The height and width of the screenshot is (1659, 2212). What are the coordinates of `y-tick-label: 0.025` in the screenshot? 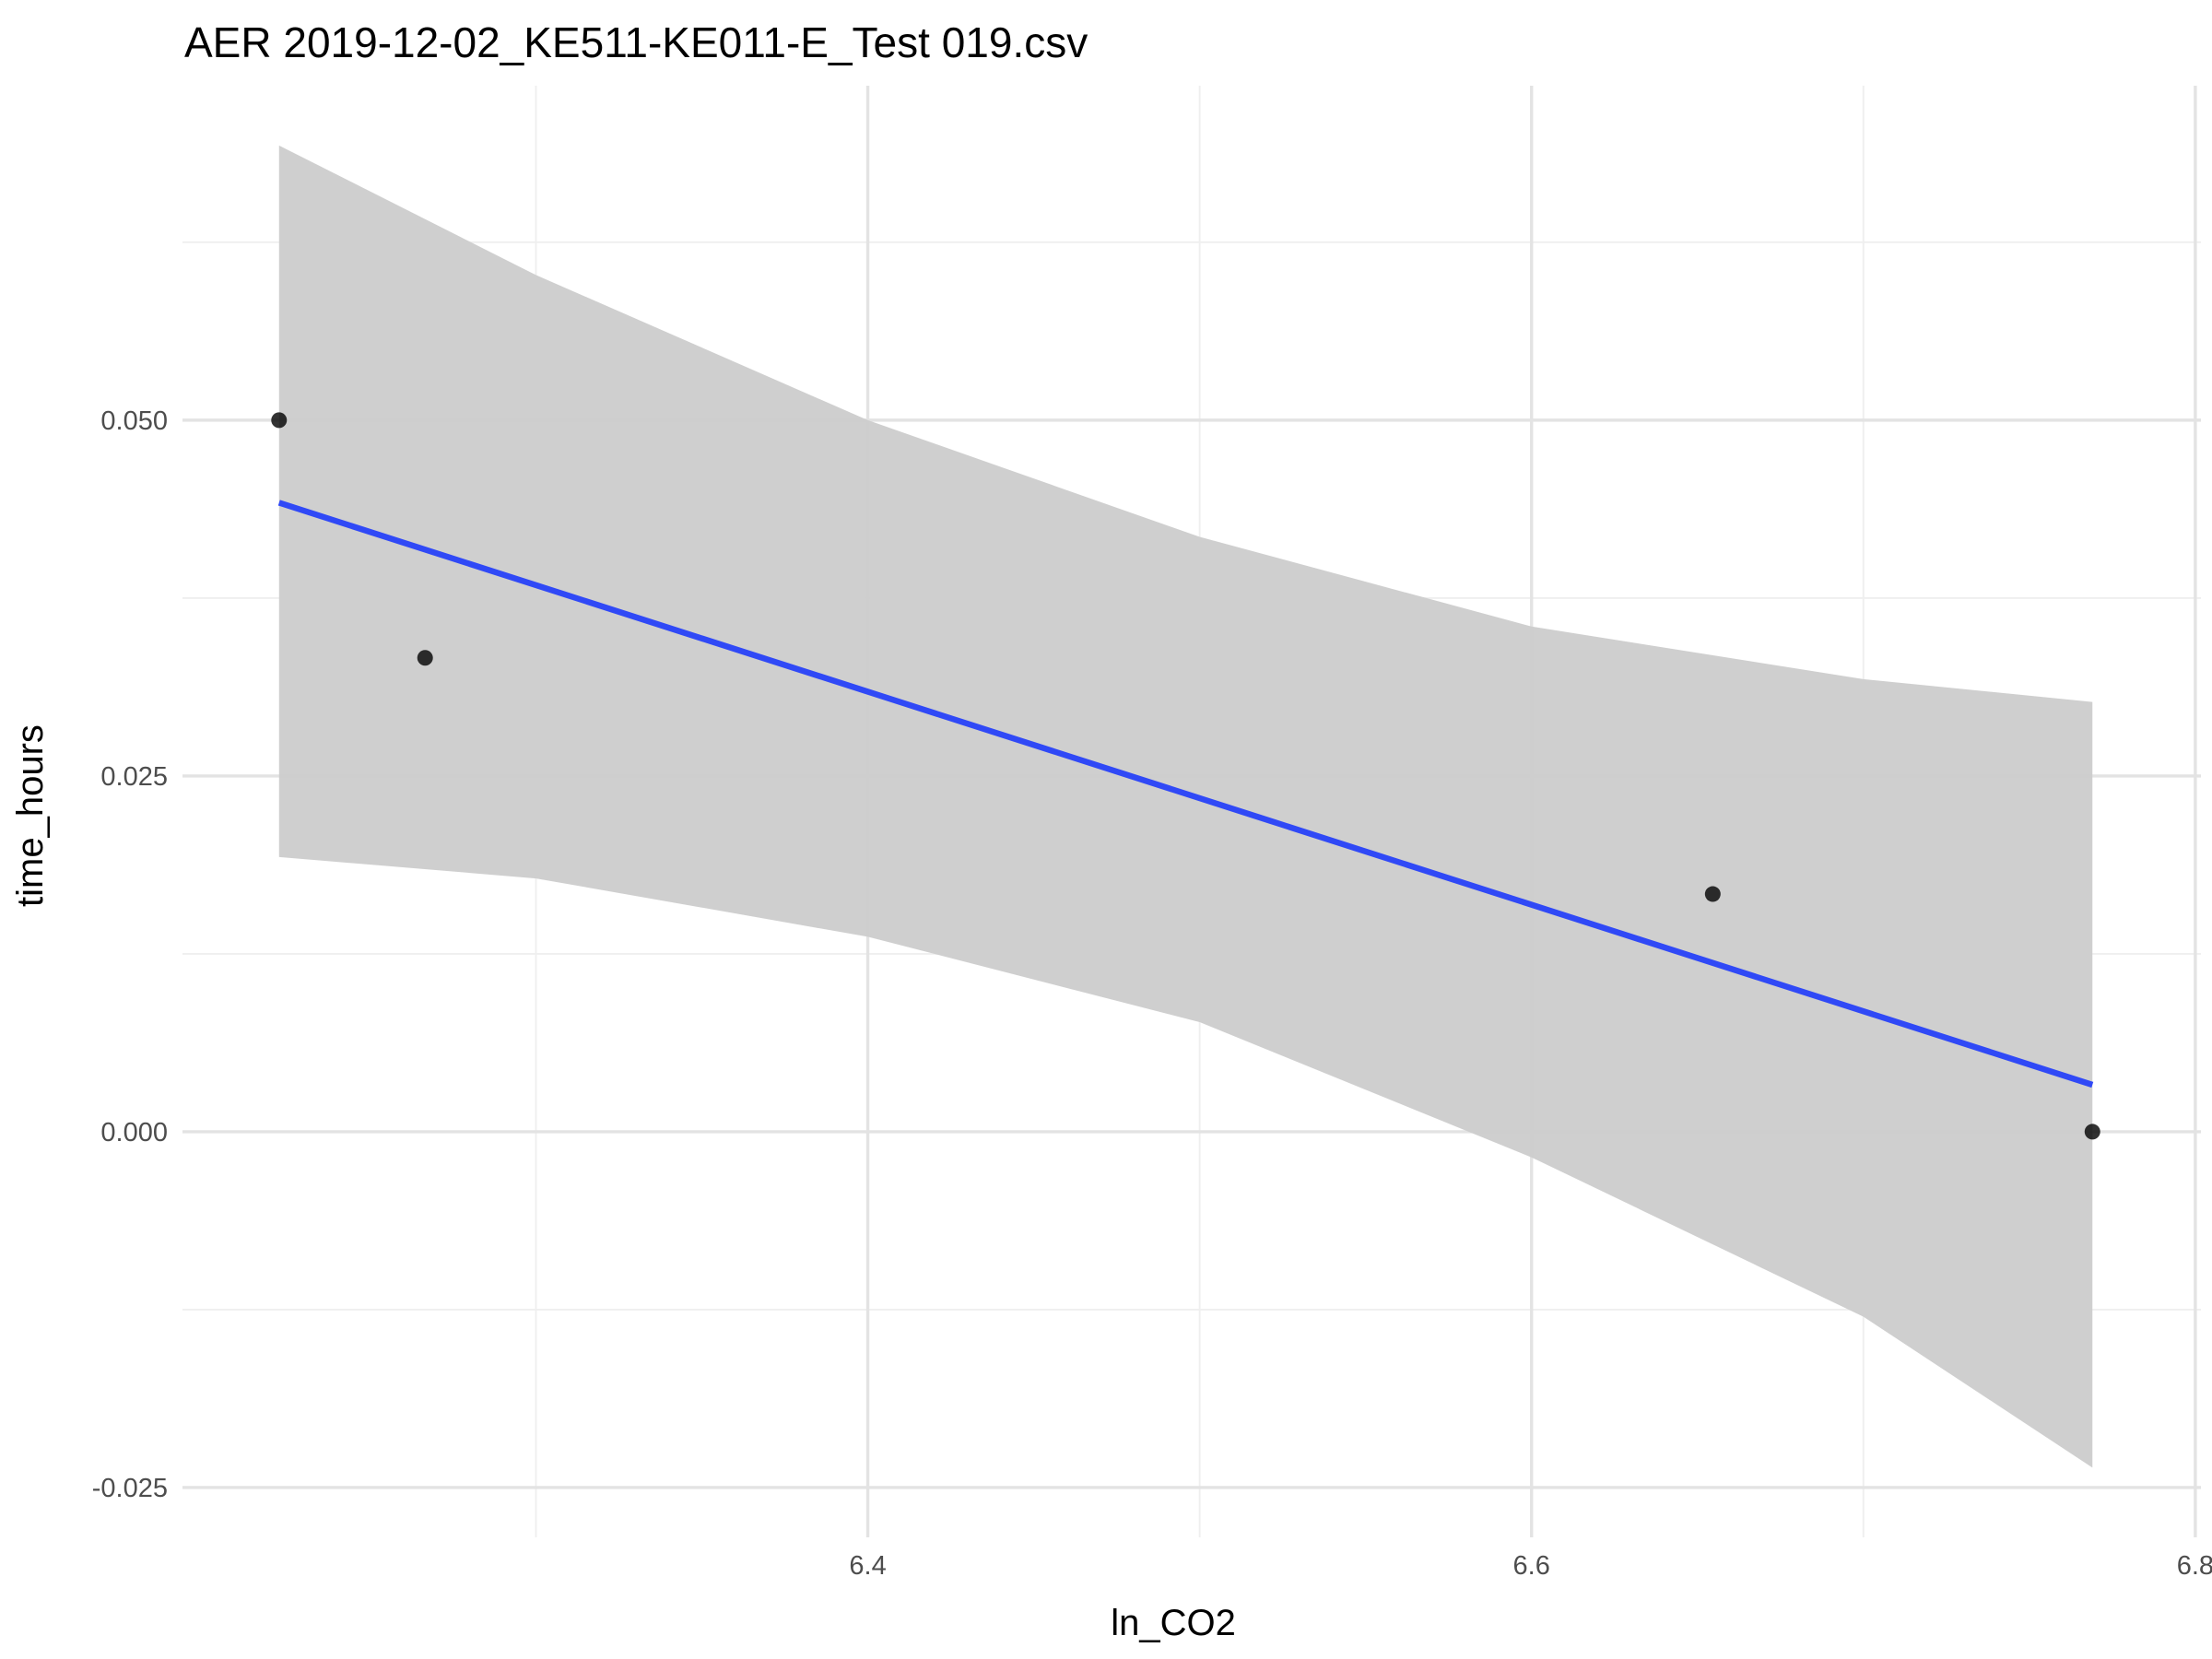 It's located at (134, 777).